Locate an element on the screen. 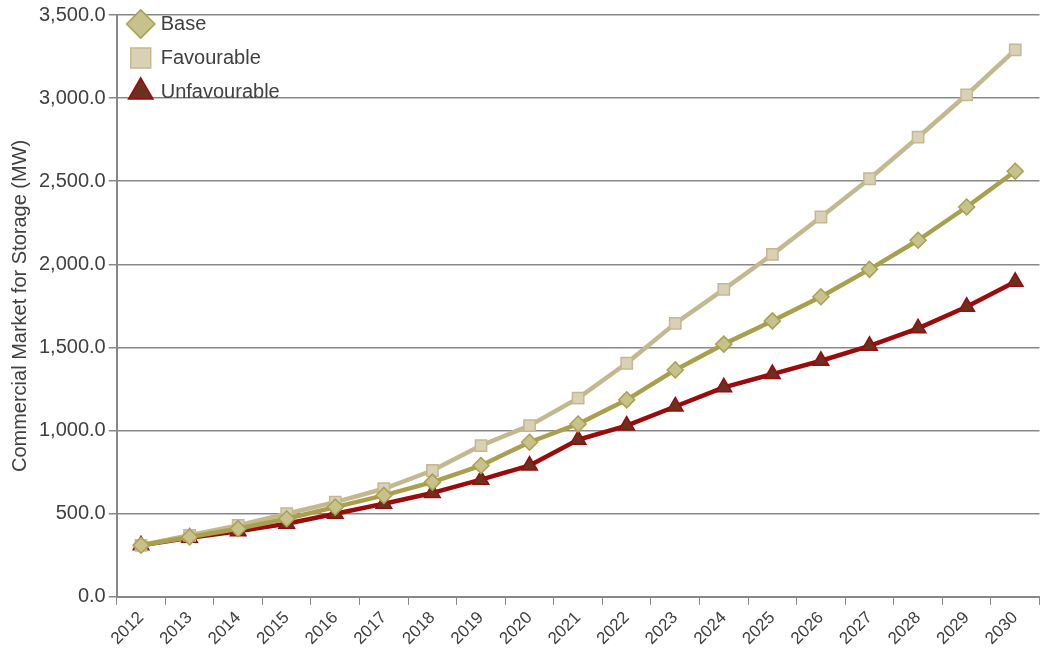  legend-label: Base is located at coordinates (183, 22).